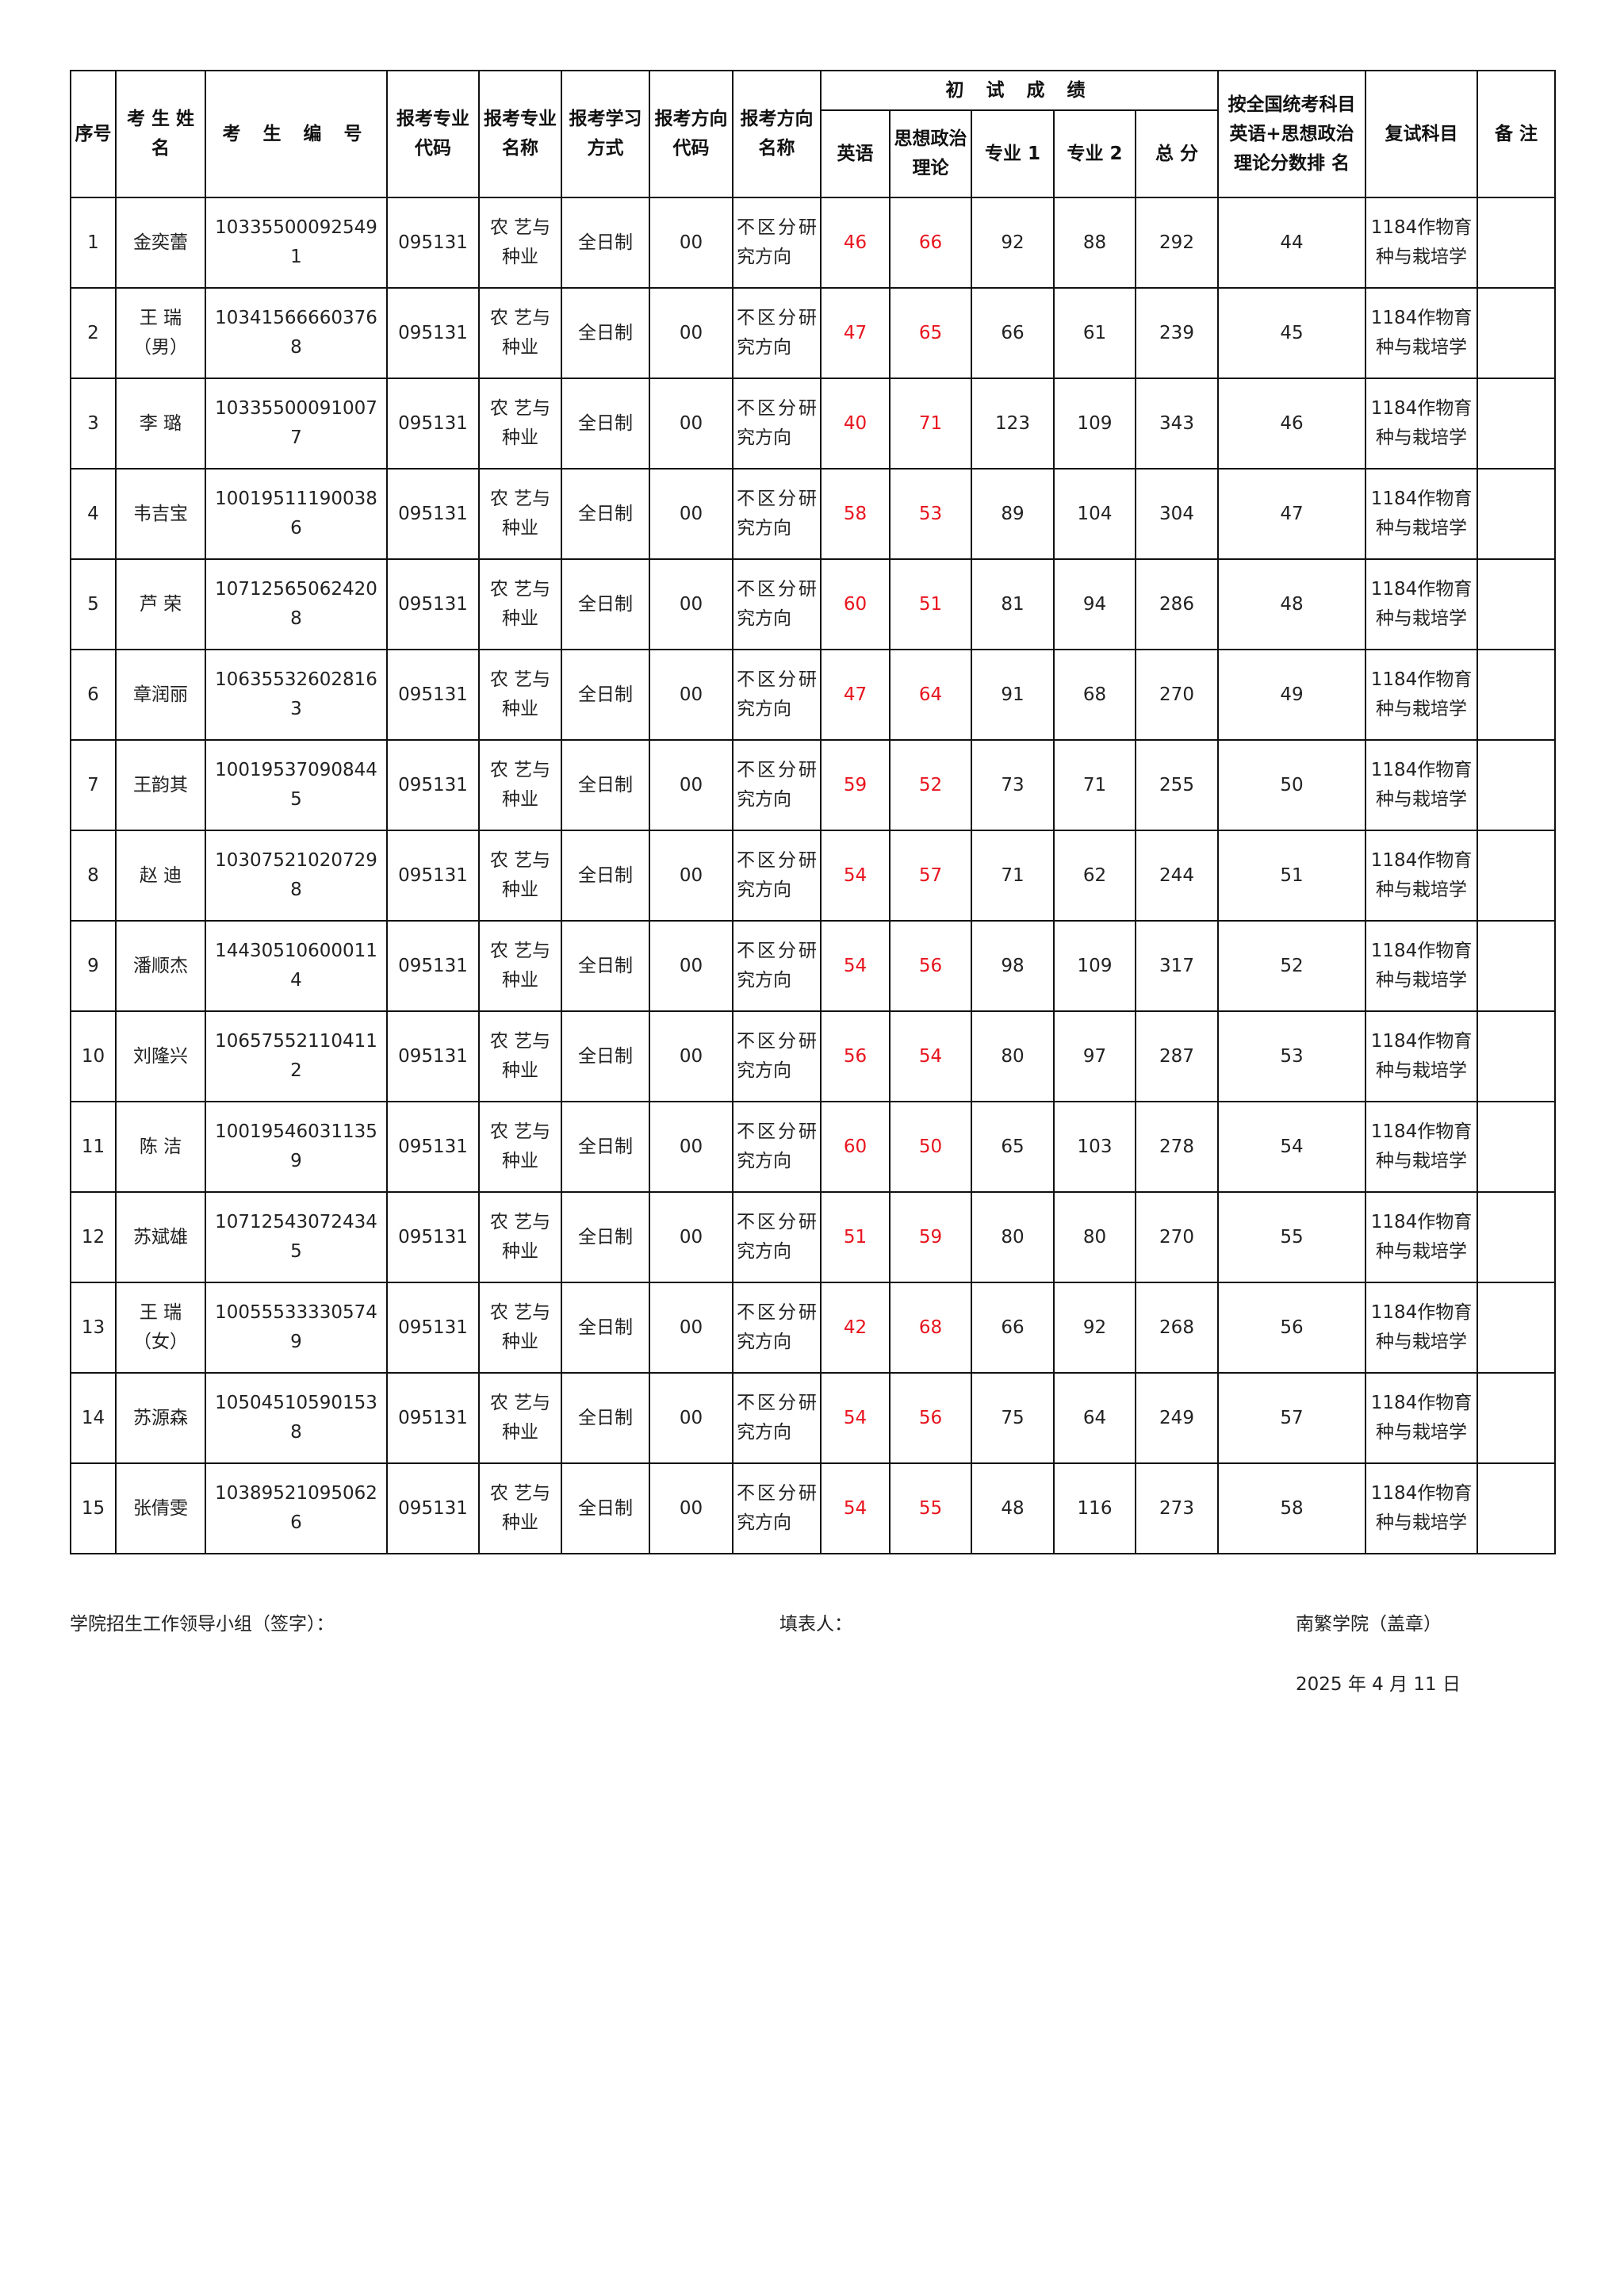 This screenshot has height=2296, width=1624. What do you see at coordinates (296, 785) in the screenshot?
I see `cell-id: 100195370908445` at bounding box center [296, 785].